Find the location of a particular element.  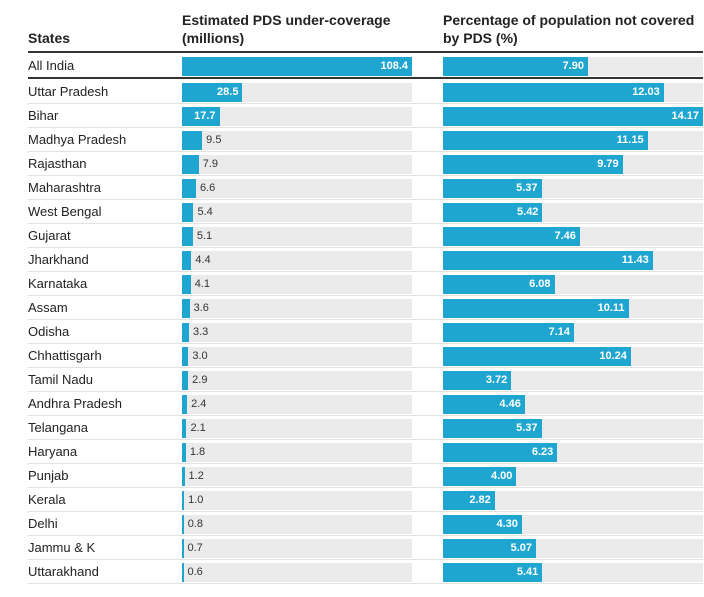

percentage-track: 10.24 is located at coordinates (573, 356).